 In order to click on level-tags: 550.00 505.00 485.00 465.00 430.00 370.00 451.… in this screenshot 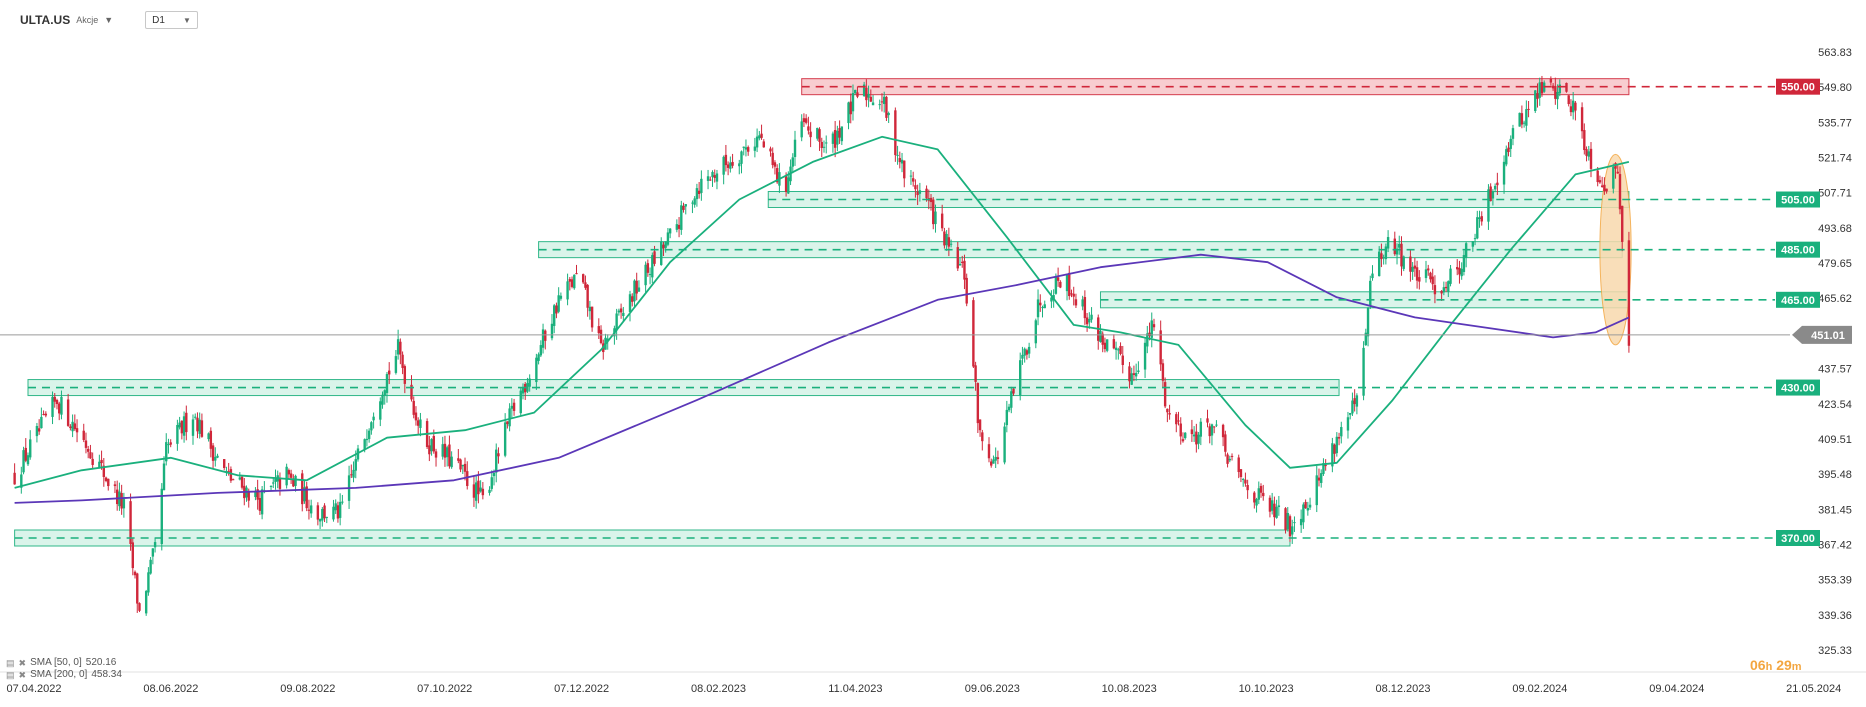, I will do `click(1814, 312)`.